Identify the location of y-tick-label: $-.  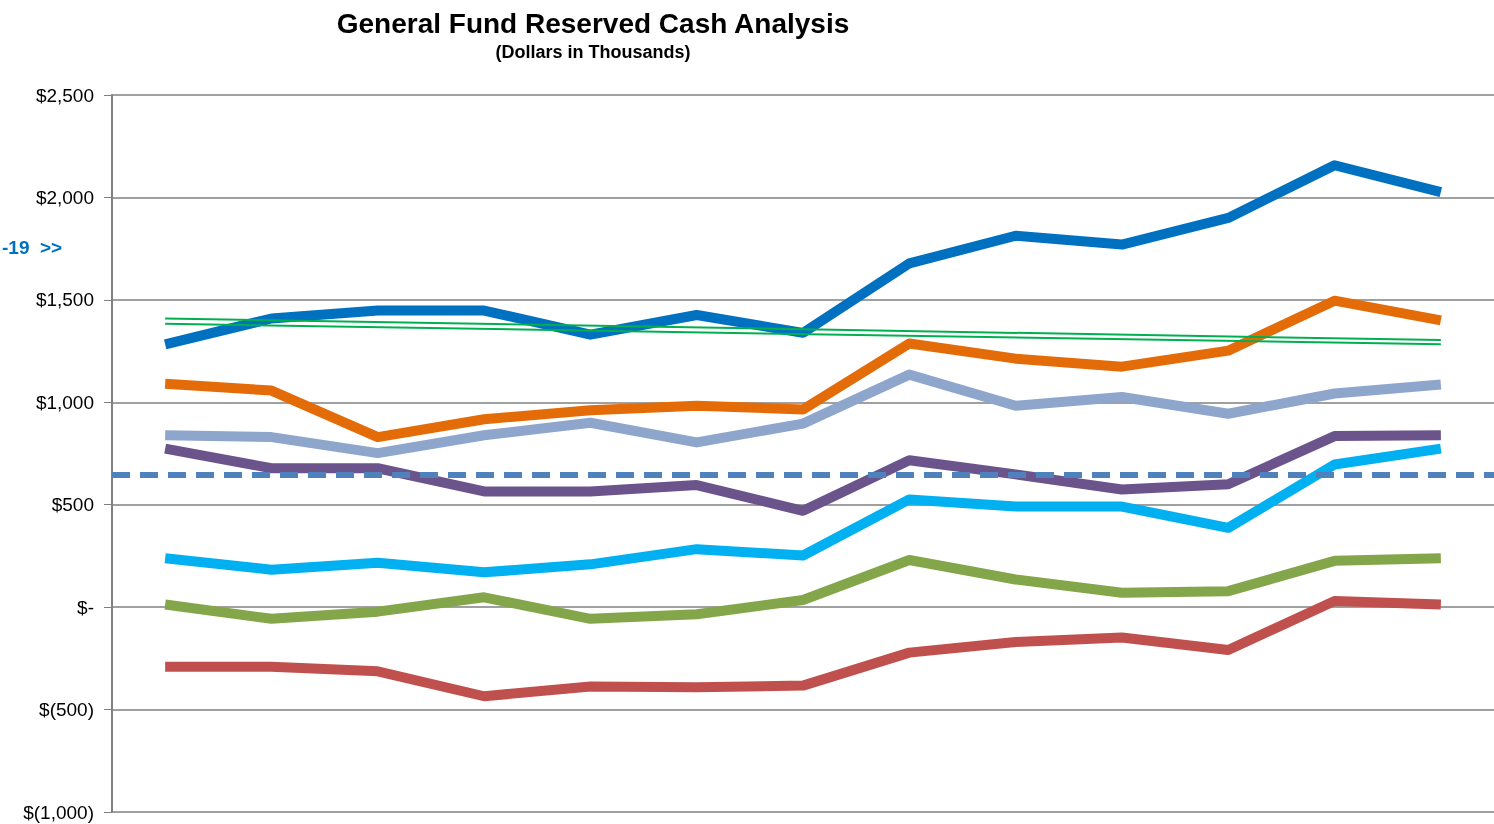
(85, 607).